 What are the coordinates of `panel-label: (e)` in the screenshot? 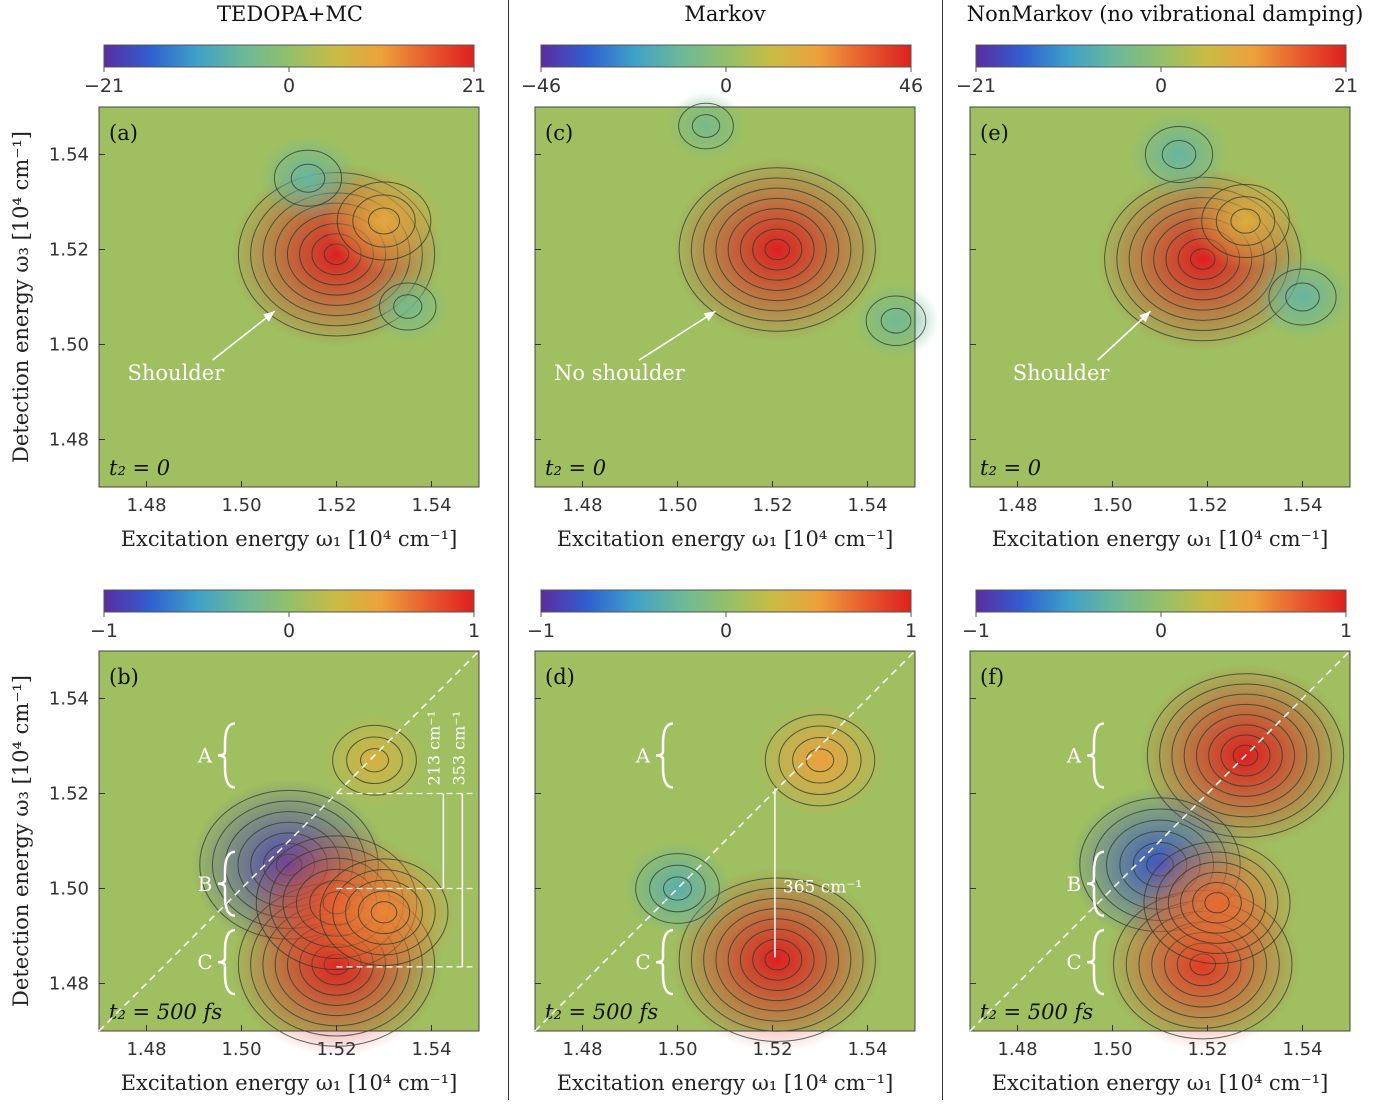 It's located at (994, 133).